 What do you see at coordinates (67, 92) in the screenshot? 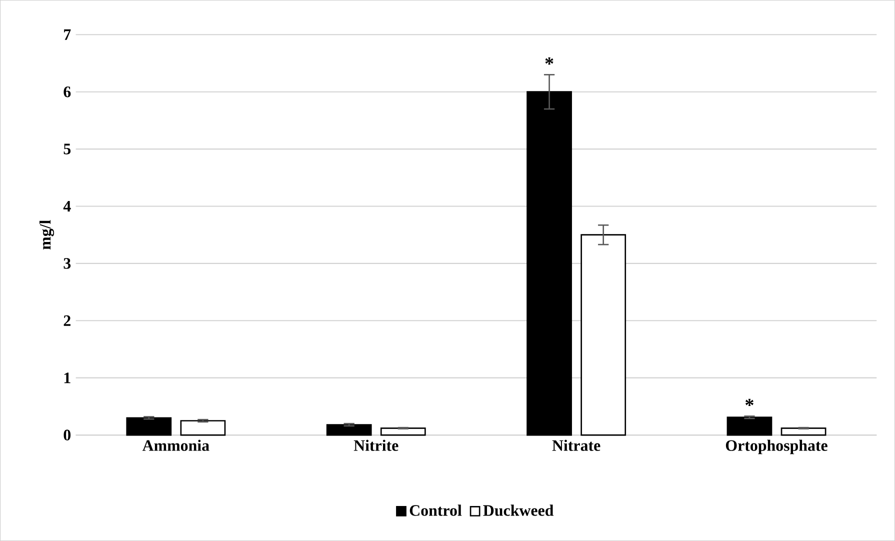
I see `y-tick-label: 6` at bounding box center [67, 92].